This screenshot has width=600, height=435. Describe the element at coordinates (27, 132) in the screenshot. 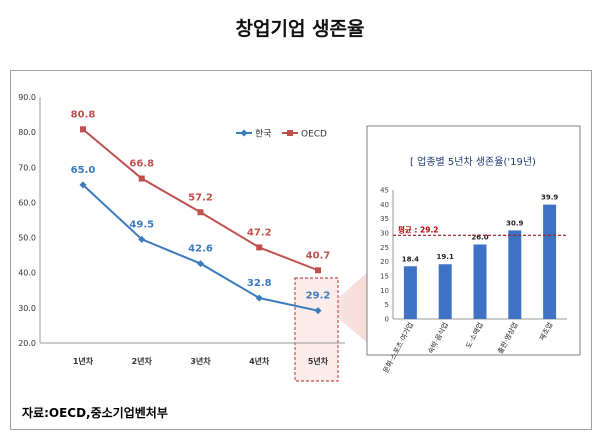

I see `y-tick-label: 80.0` at that location.